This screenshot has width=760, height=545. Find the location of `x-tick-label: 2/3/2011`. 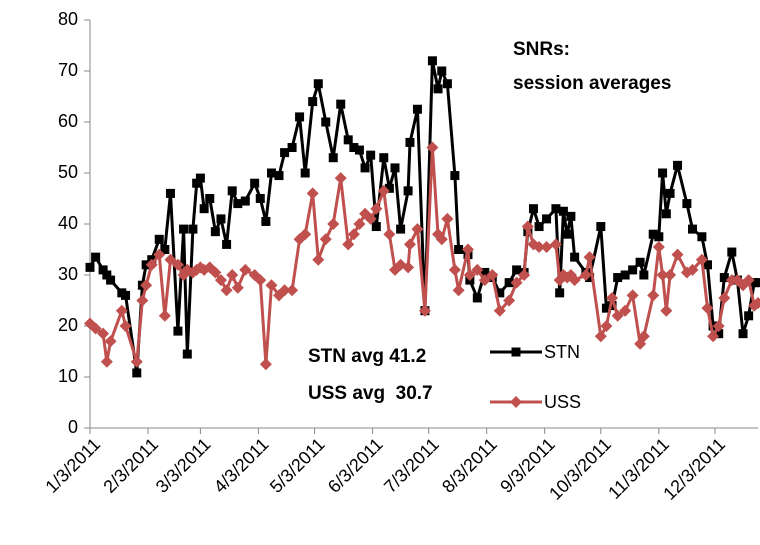

x-tick-label: 2/3/2011 is located at coordinates (130, 465).